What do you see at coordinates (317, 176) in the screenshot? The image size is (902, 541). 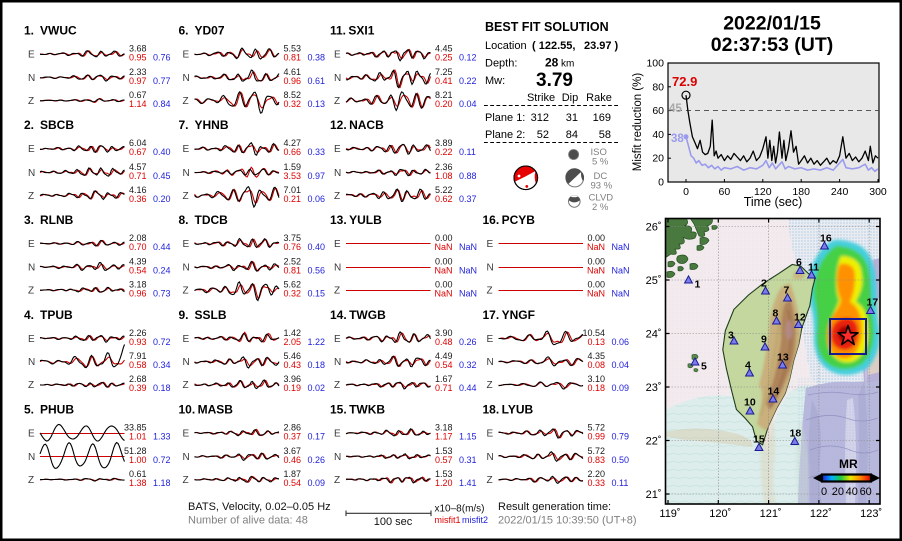 I see `svg-text: 0.97` at bounding box center [317, 176].